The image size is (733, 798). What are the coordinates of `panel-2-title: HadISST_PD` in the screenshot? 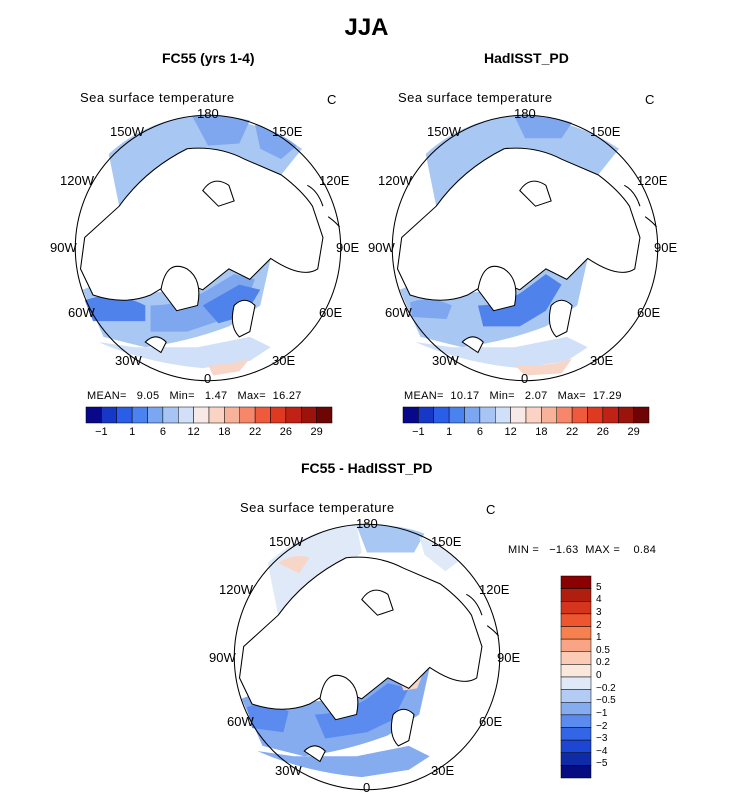 It's located at (526, 58).